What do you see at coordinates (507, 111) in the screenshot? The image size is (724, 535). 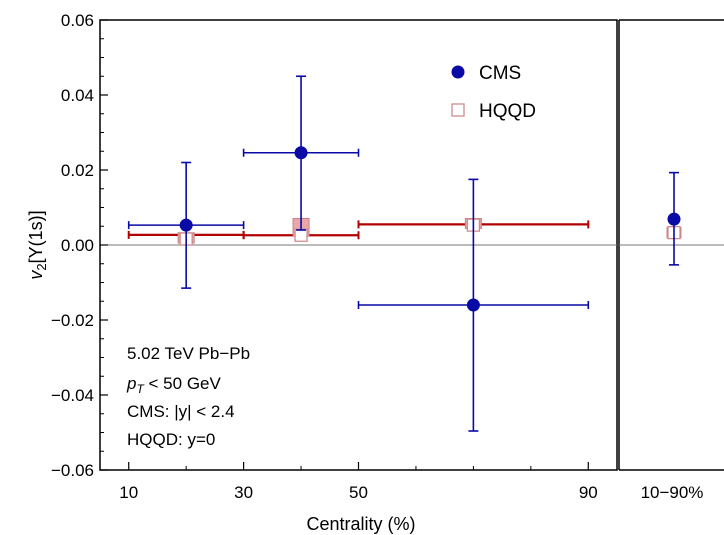 I see `legend-hqqd-label: HQQD` at bounding box center [507, 111].